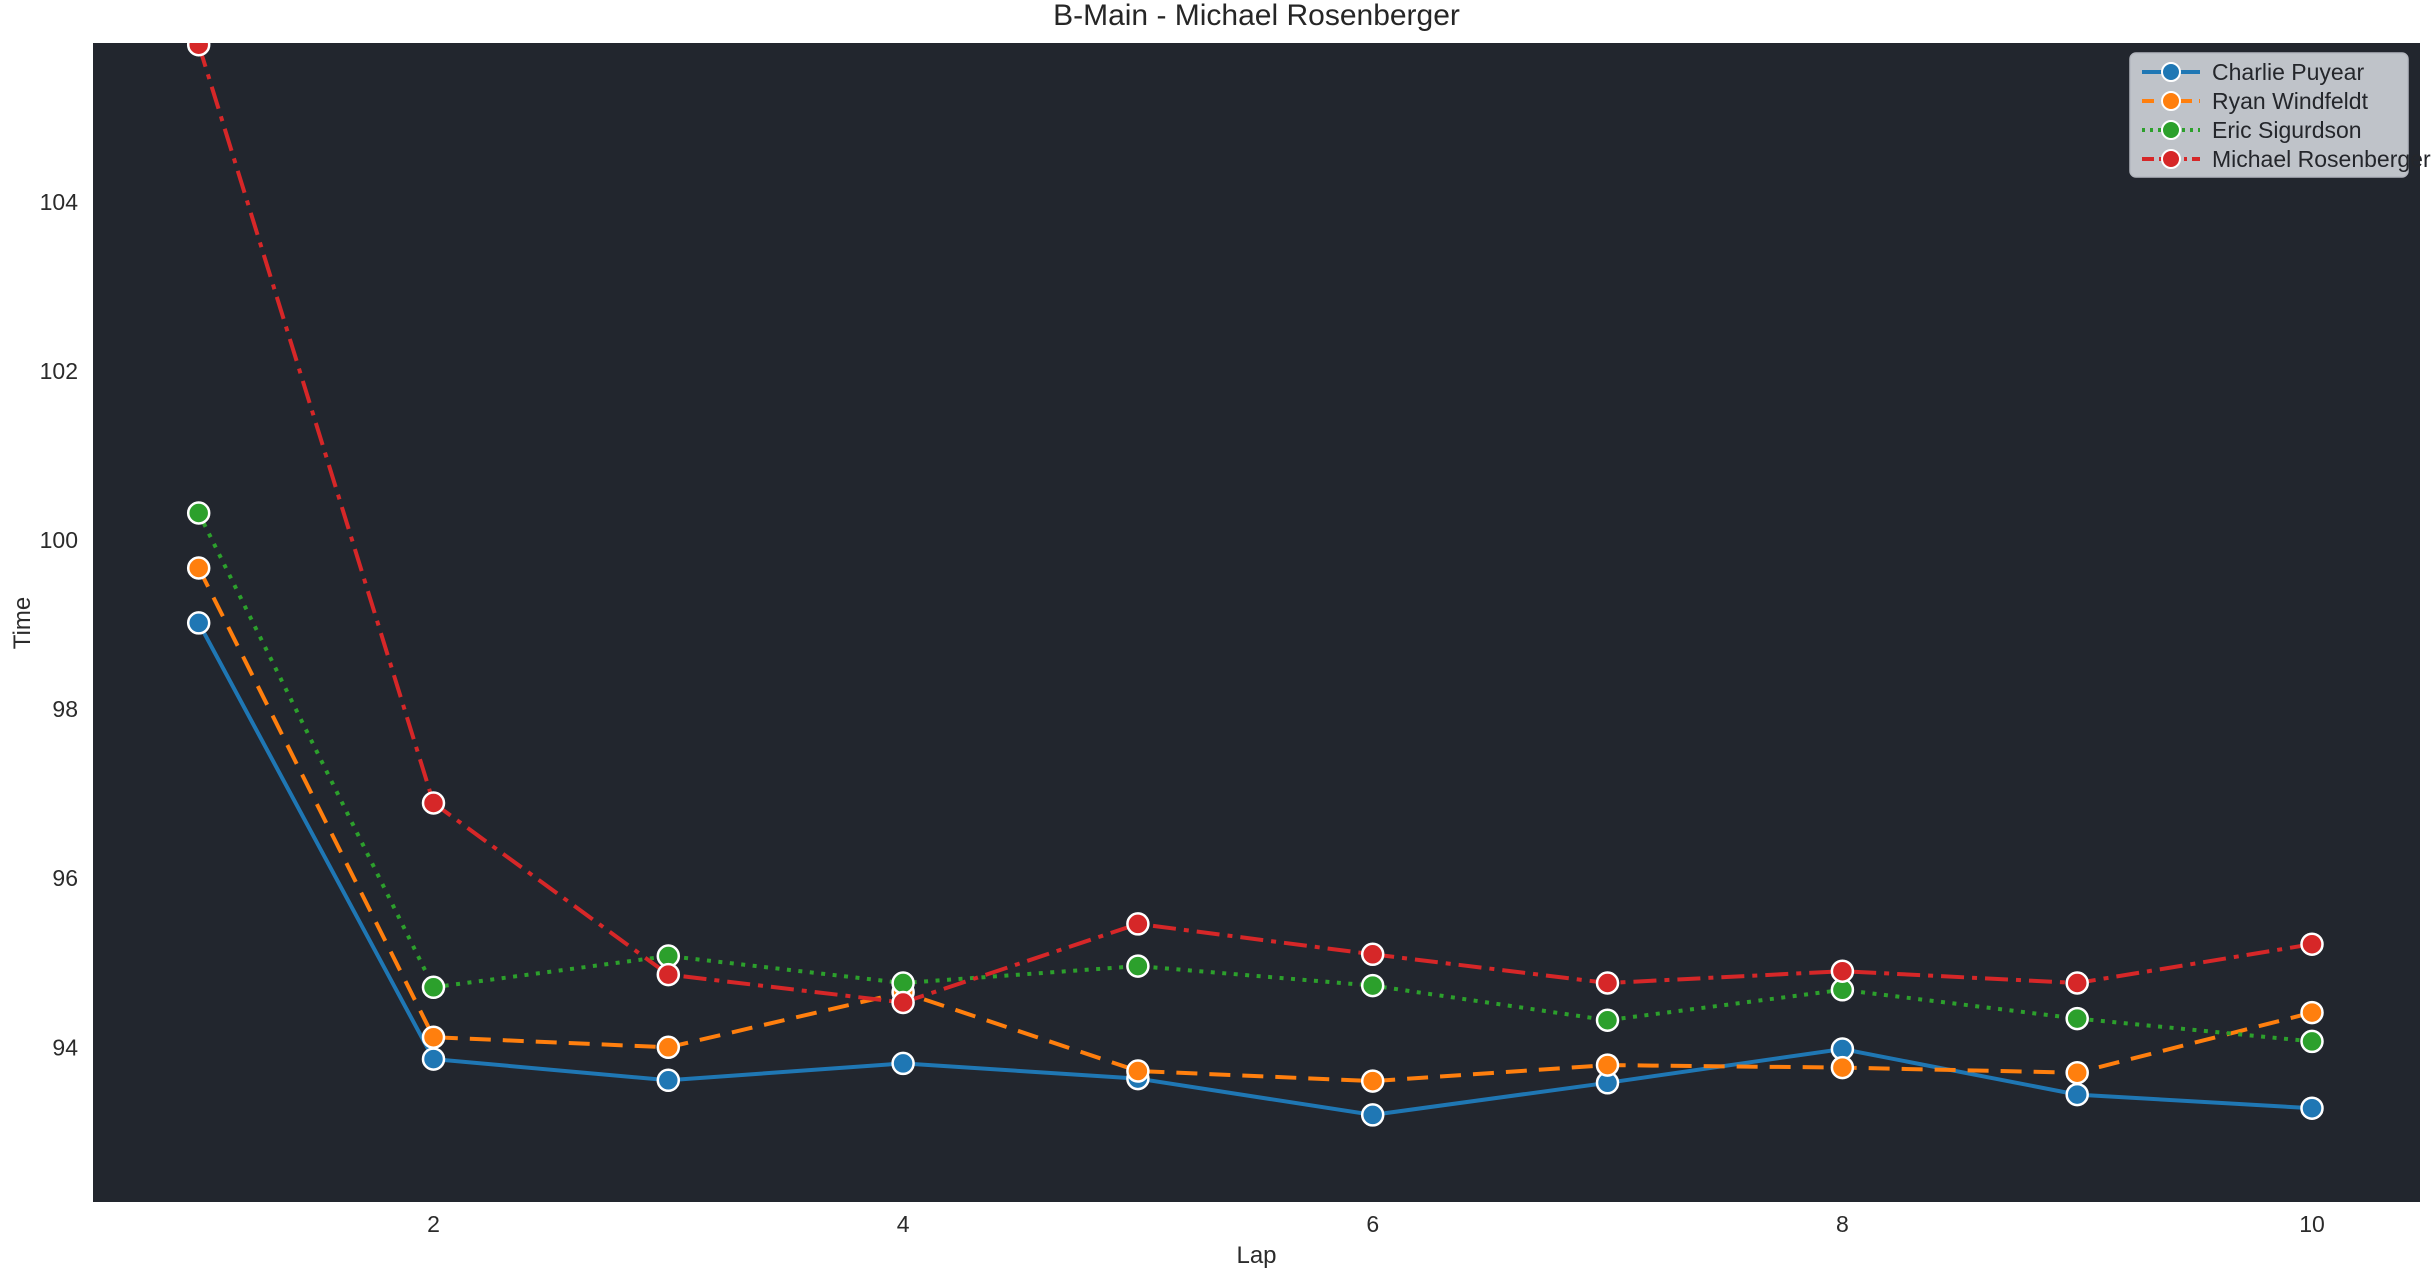  Describe the element at coordinates (59, 371) in the screenshot. I see `y-tick-label: 102` at that location.